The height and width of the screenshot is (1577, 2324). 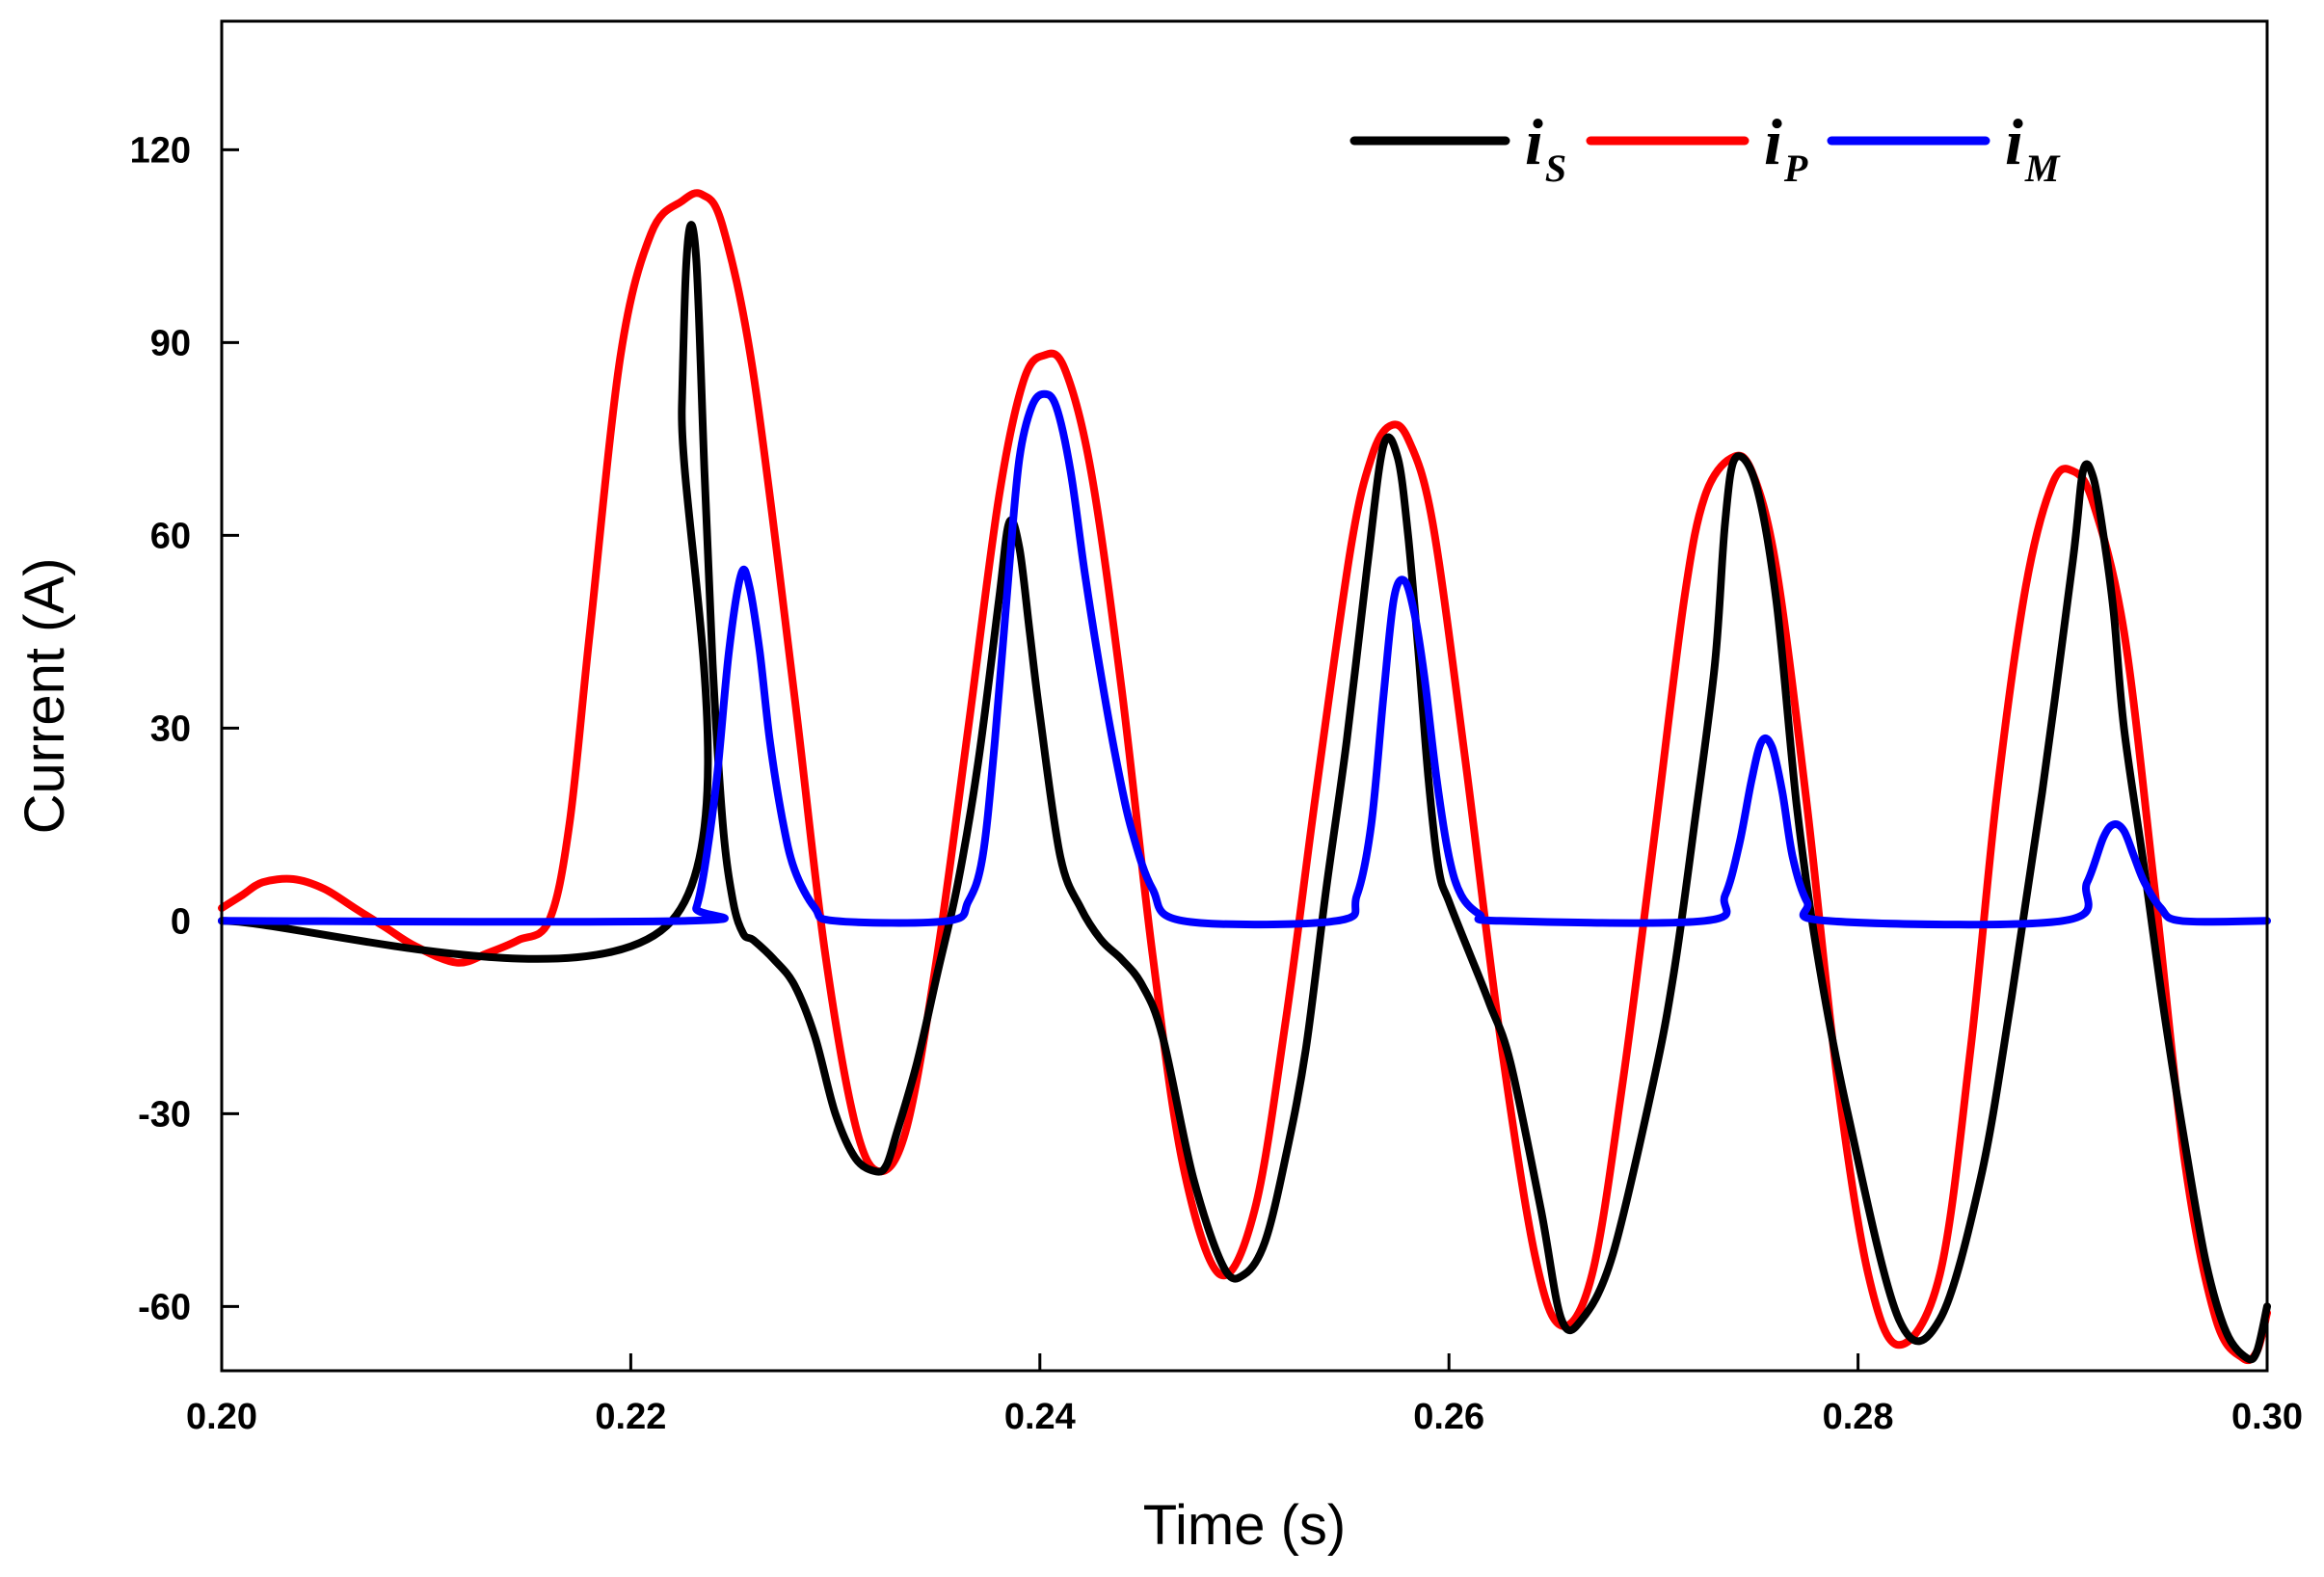 What do you see at coordinates (1457, 147) in the screenshot?
I see `legend-entry-is: iS` at bounding box center [1457, 147].